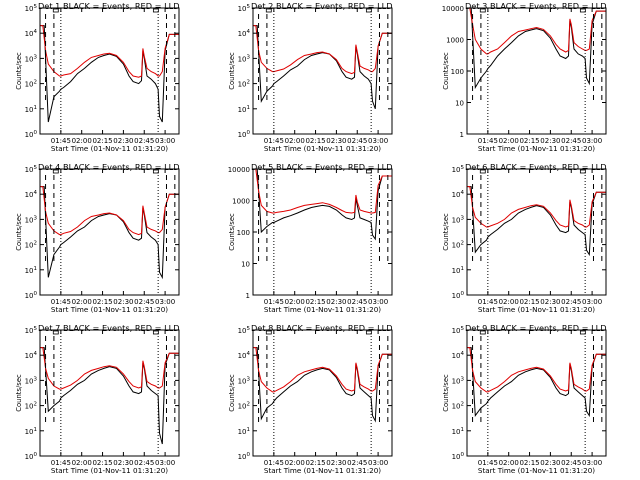 This screenshot has width=640, height=480. I want to click on chart-title: Det 8 BLACK = Events, RED = LLD, so click(322, 328).